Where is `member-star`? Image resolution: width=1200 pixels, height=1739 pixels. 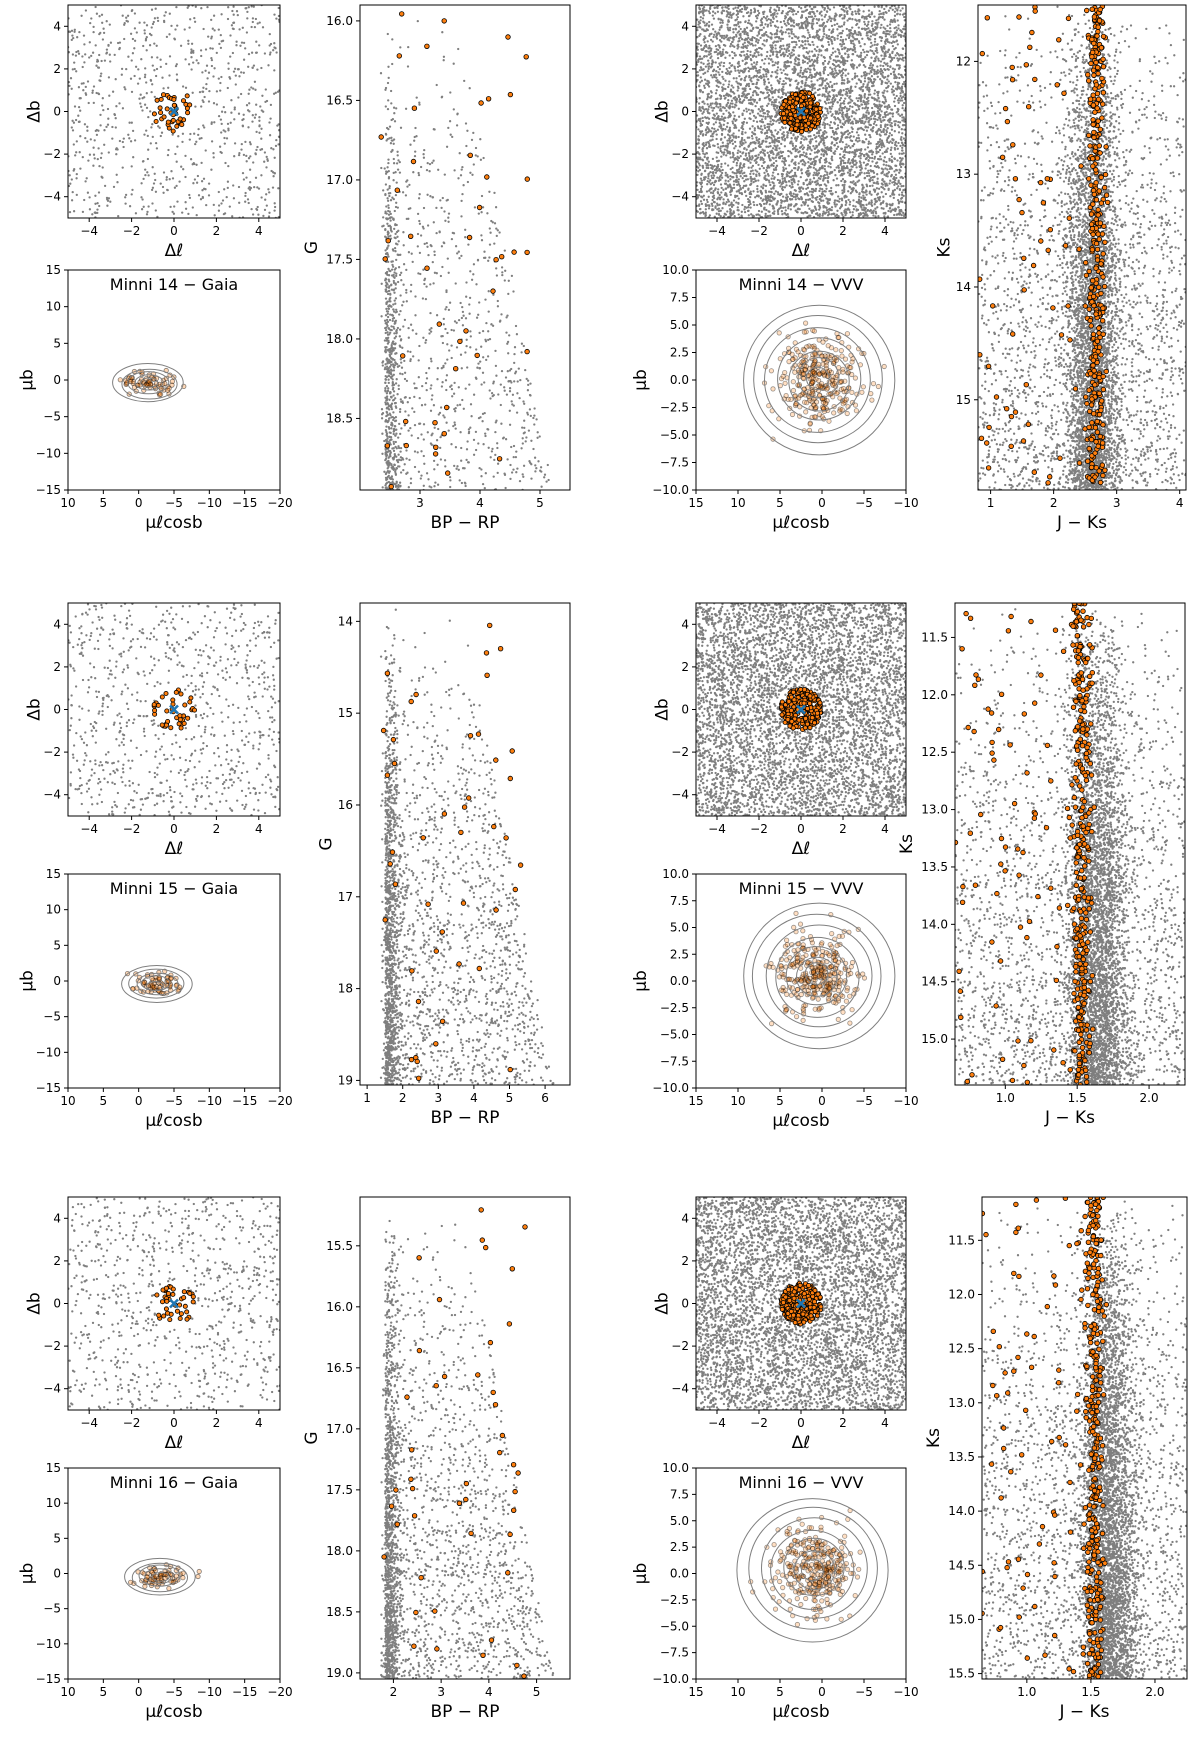 member-star is located at coordinates (150, 382).